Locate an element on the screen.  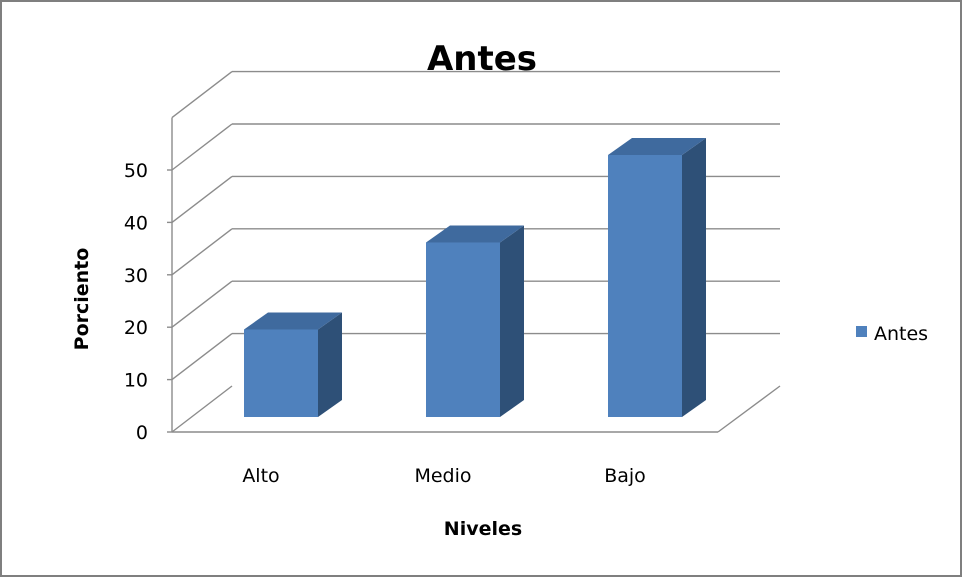
y-tick-label: 10 is located at coordinates (136, 381).